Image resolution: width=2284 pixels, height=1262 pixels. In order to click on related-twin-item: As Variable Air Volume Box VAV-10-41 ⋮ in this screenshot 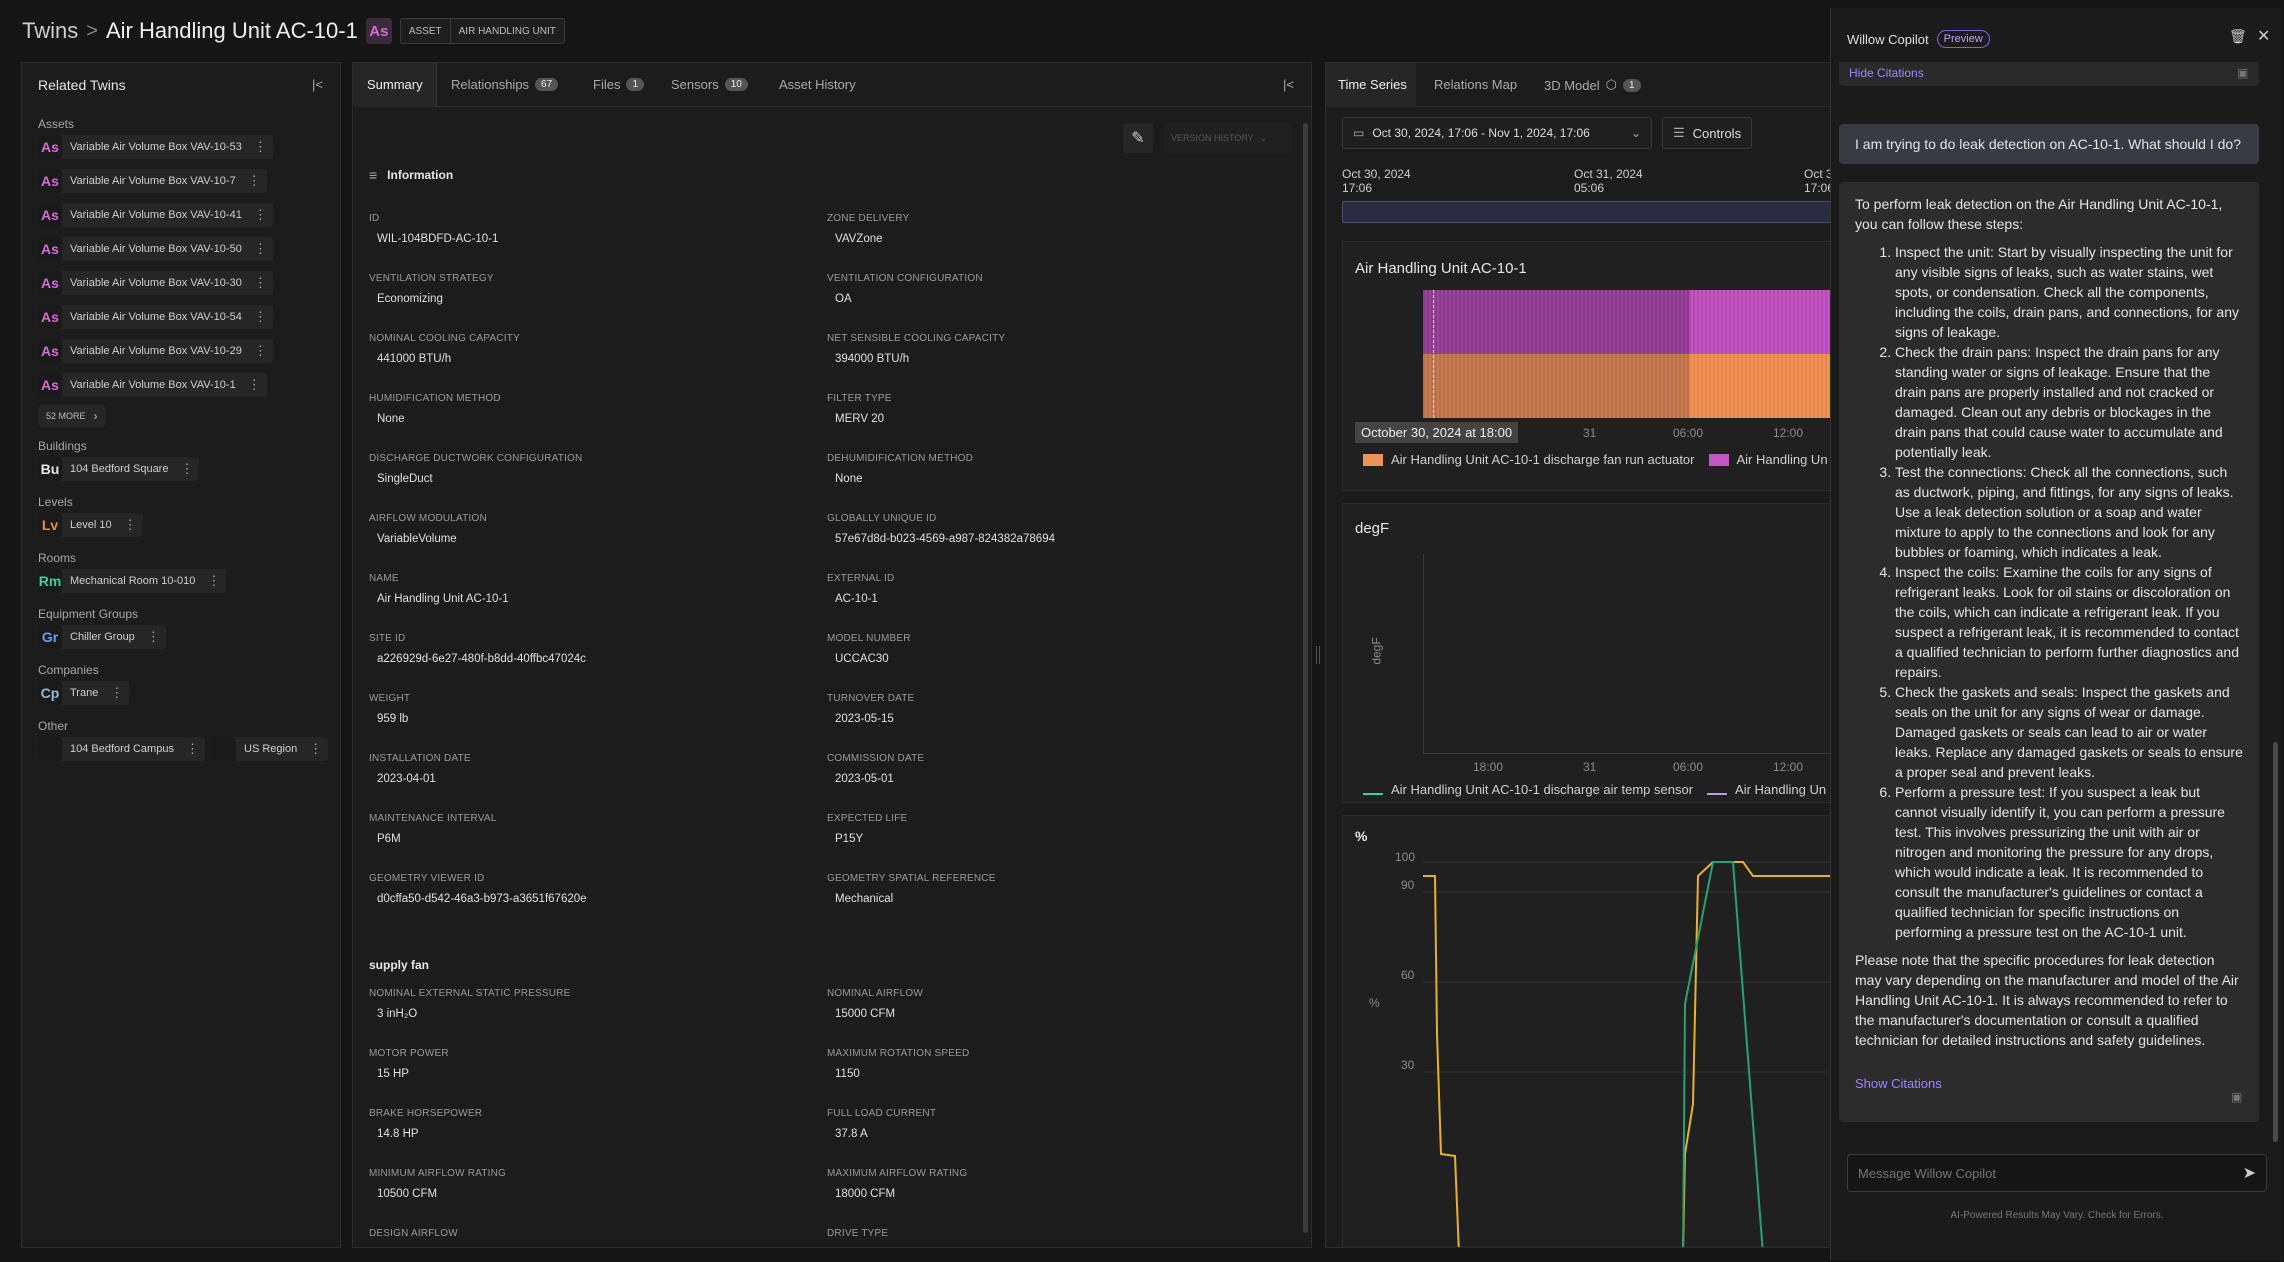, I will do `click(155, 215)`.